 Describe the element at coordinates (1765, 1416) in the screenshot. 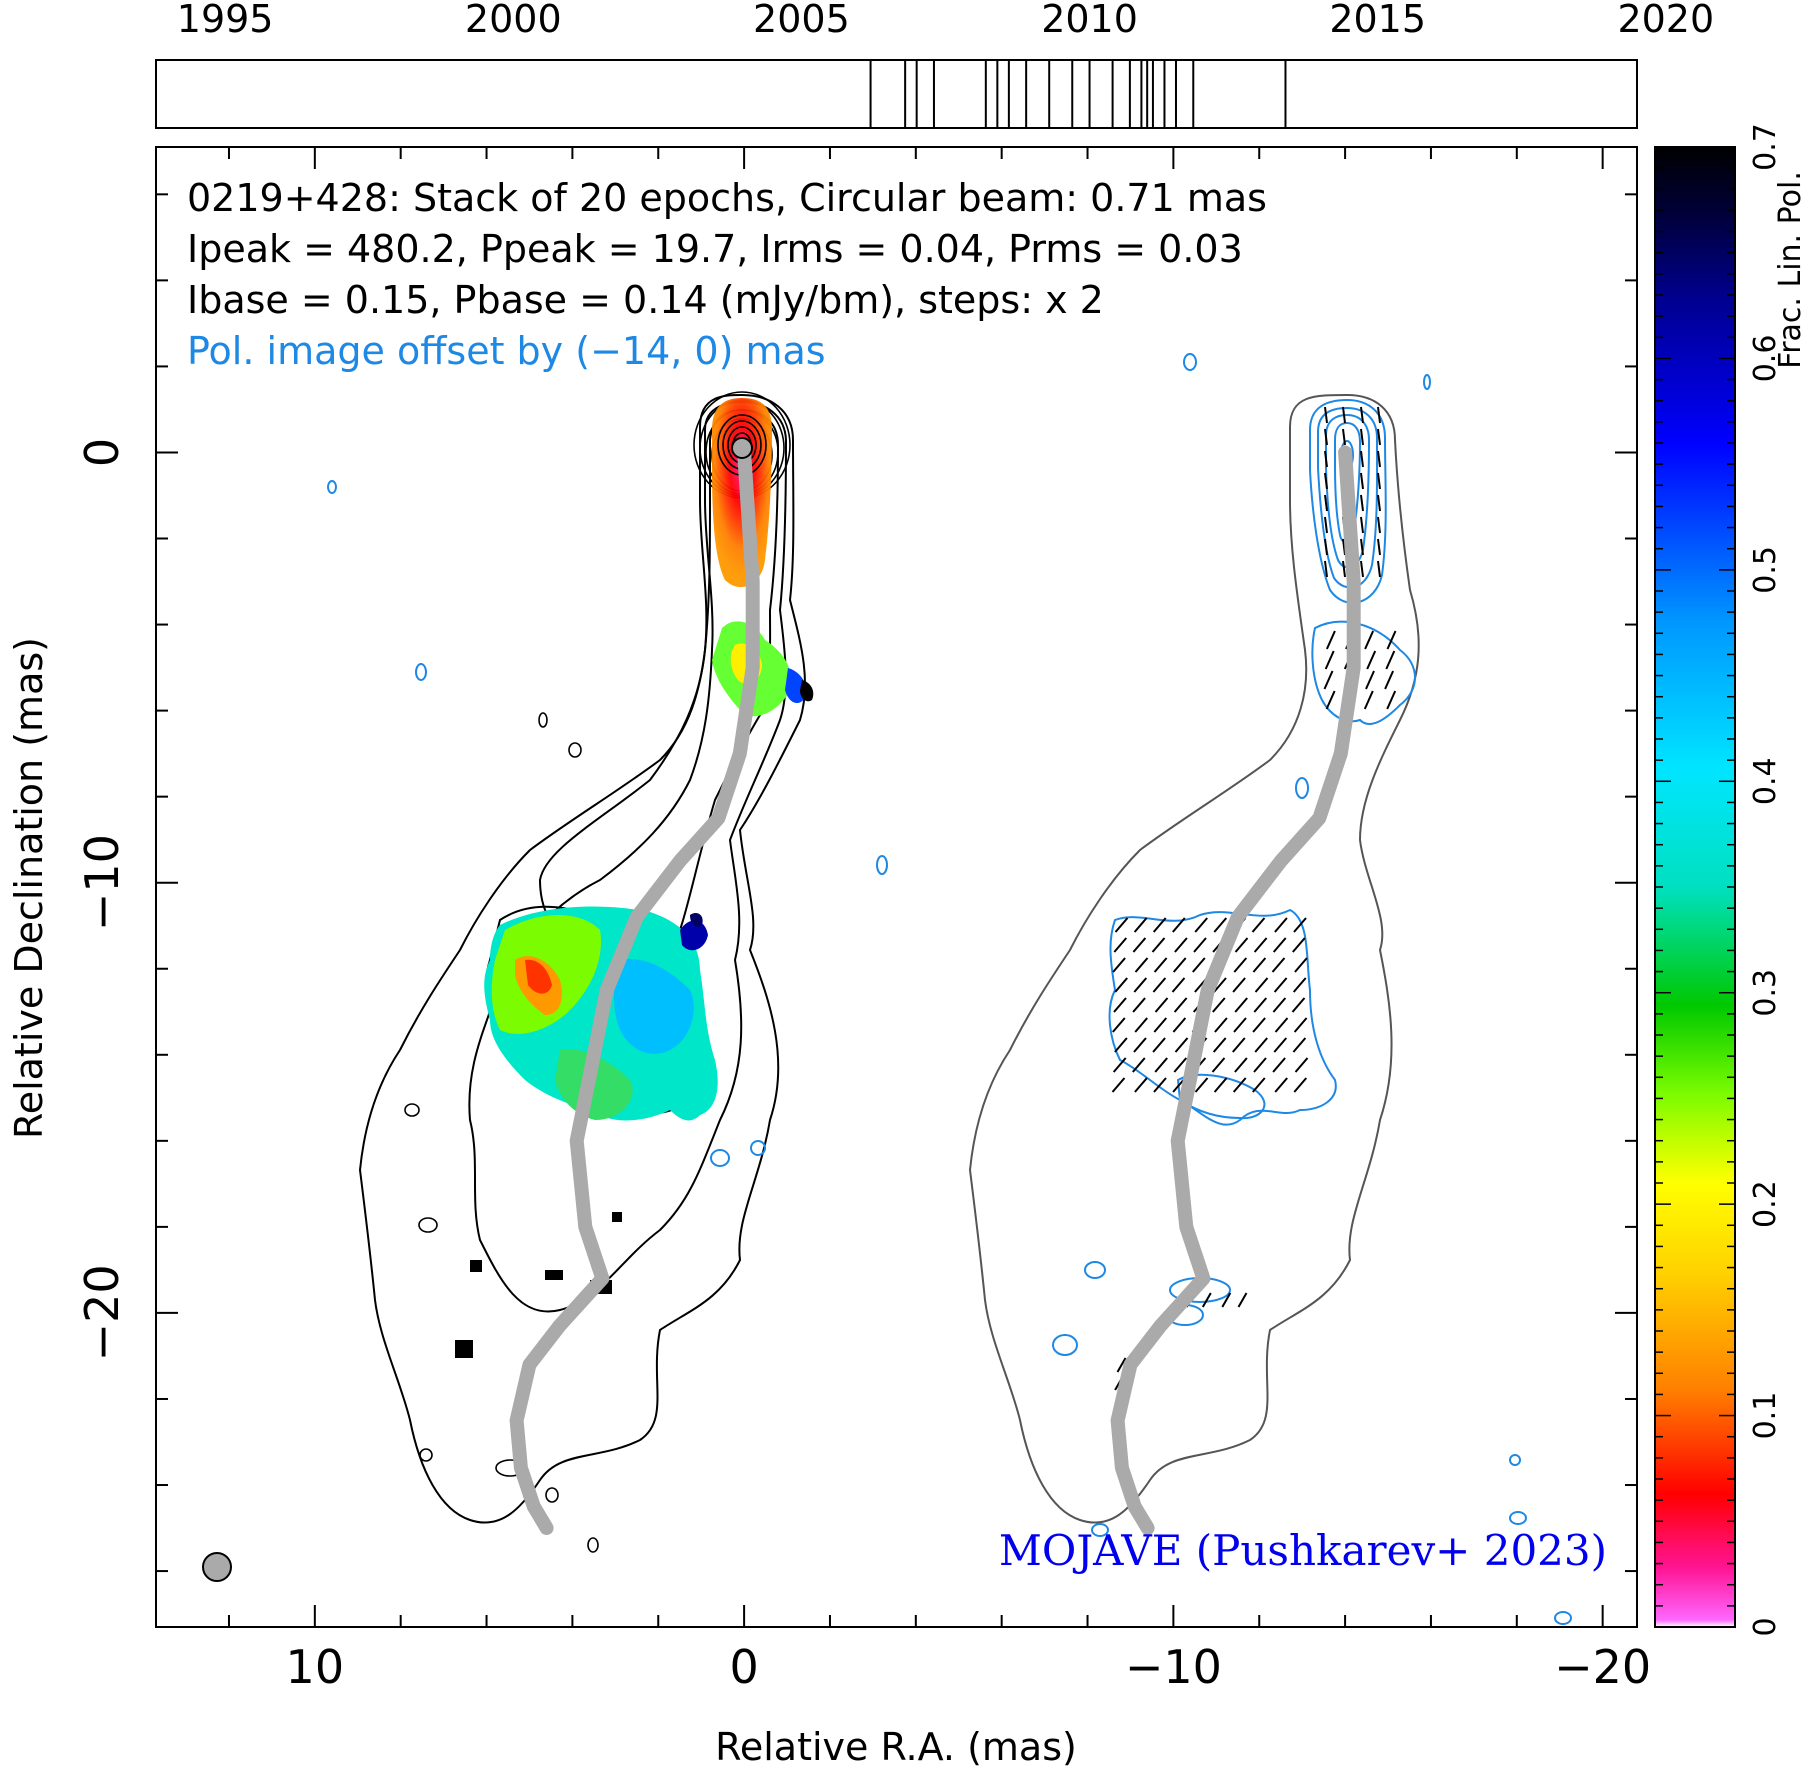

I see `colorbar-tick-label: 0.1` at that location.